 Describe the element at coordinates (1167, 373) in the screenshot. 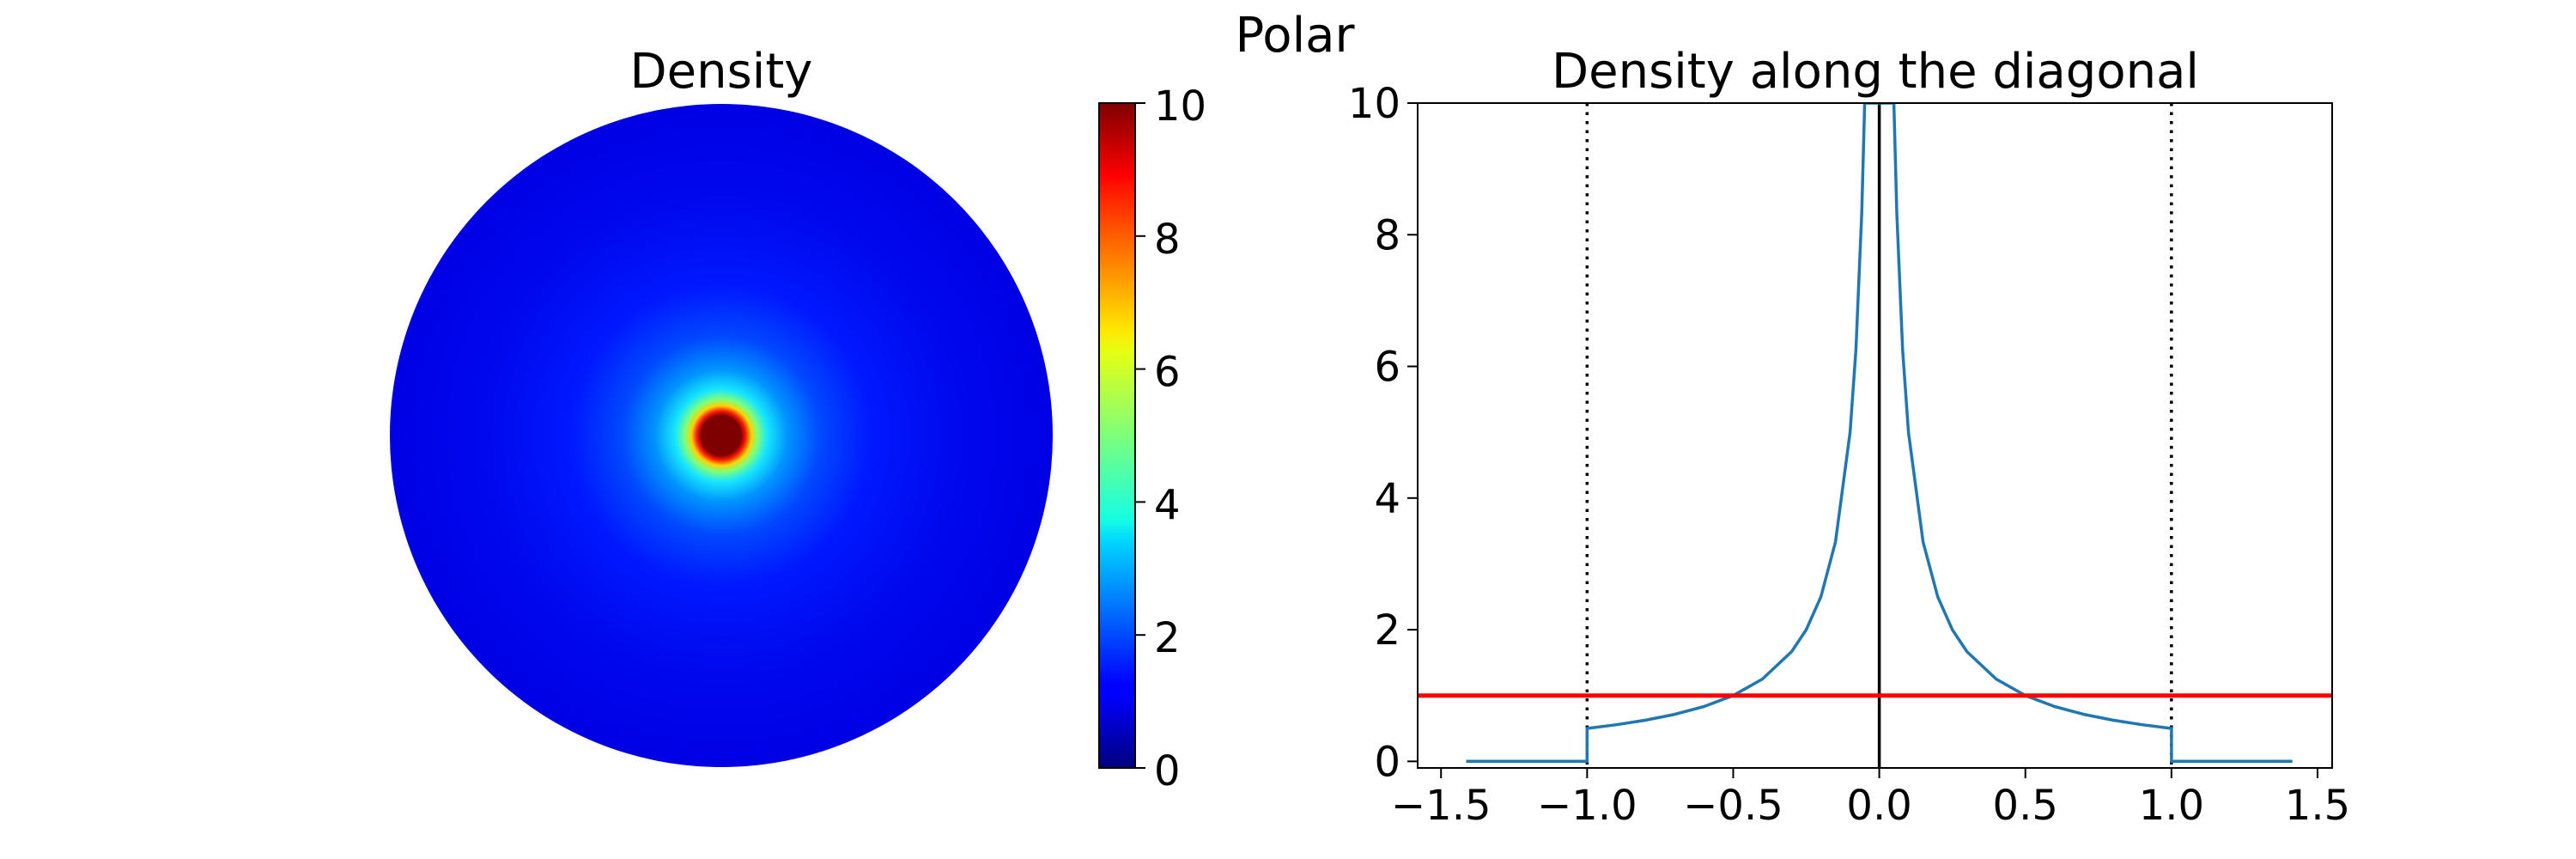

I see `colorbar-tick-label: 6` at that location.